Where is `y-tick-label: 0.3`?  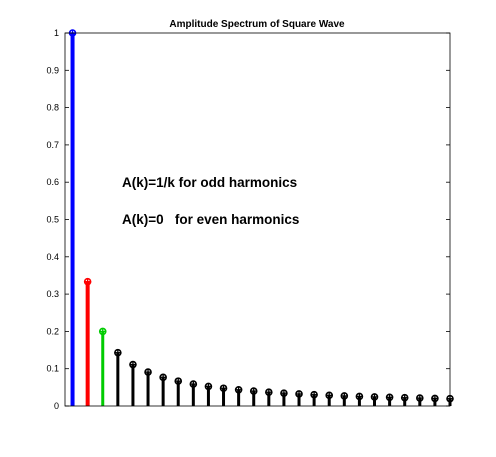 y-tick-label: 0.3 is located at coordinates (52, 294).